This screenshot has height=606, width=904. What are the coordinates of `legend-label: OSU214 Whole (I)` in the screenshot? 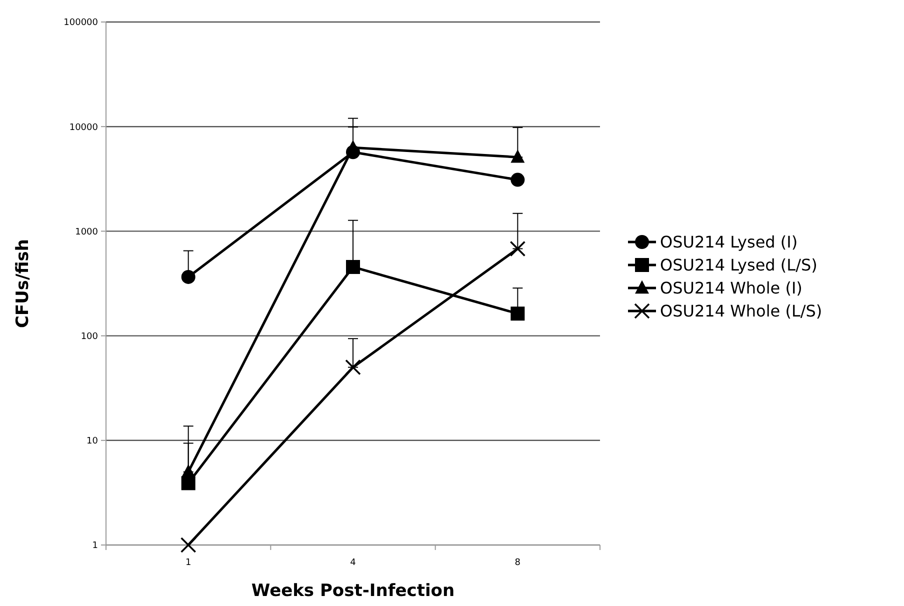 It's located at (731, 288).